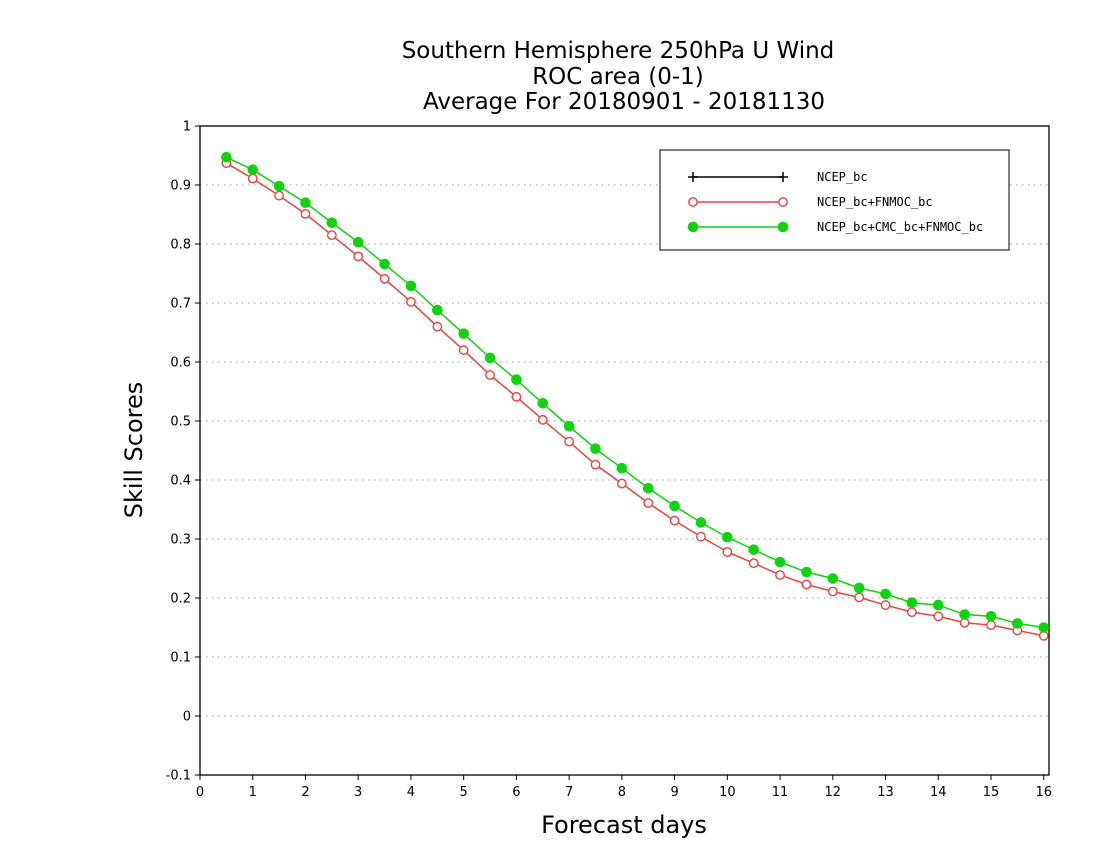 This screenshot has width=1100, height=850. Describe the element at coordinates (253, 792) in the screenshot. I see `x-tick-label: 1` at that location.